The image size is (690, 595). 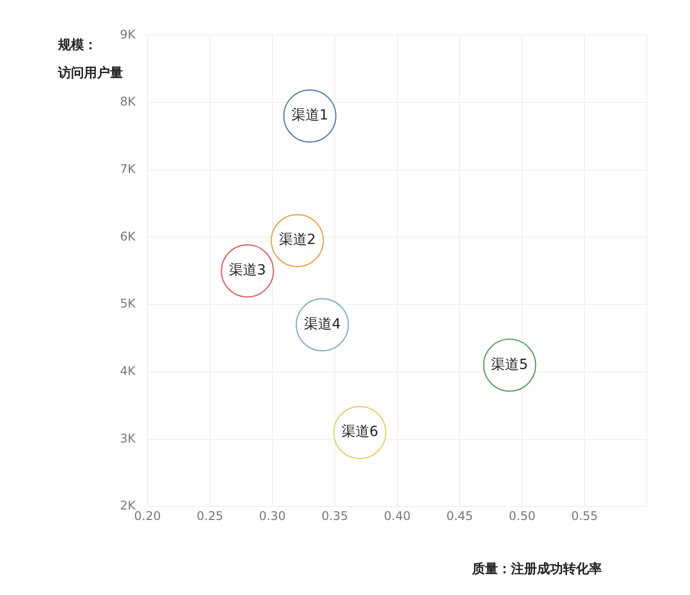 What do you see at coordinates (509, 364) in the screenshot?
I see `series-label: 渠道5` at bounding box center [509, 364].